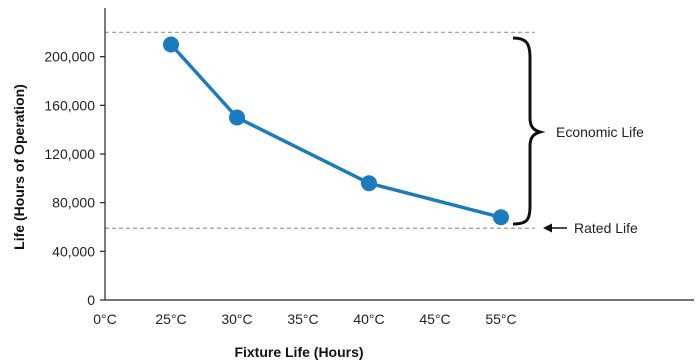 Image resolution: width=697 pixels, height=362 pixels. Describe the element at coordinates (547, 228) in the screenshot. I see `rated-life-arrow-head` at that location.